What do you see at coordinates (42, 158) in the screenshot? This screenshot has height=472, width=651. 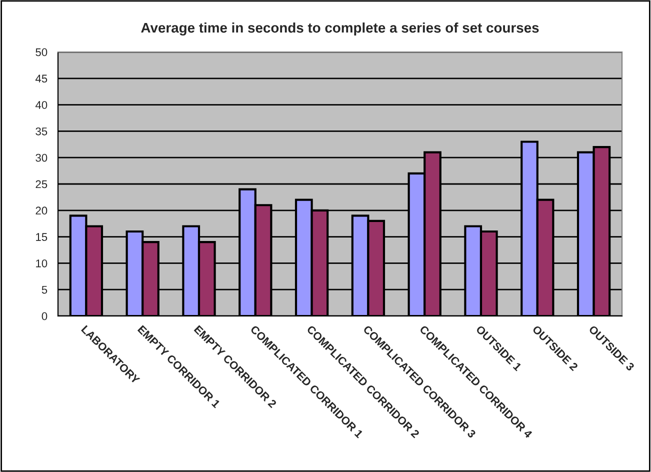 I see `y-tick-label: 30` at bounding box center [42, 158].